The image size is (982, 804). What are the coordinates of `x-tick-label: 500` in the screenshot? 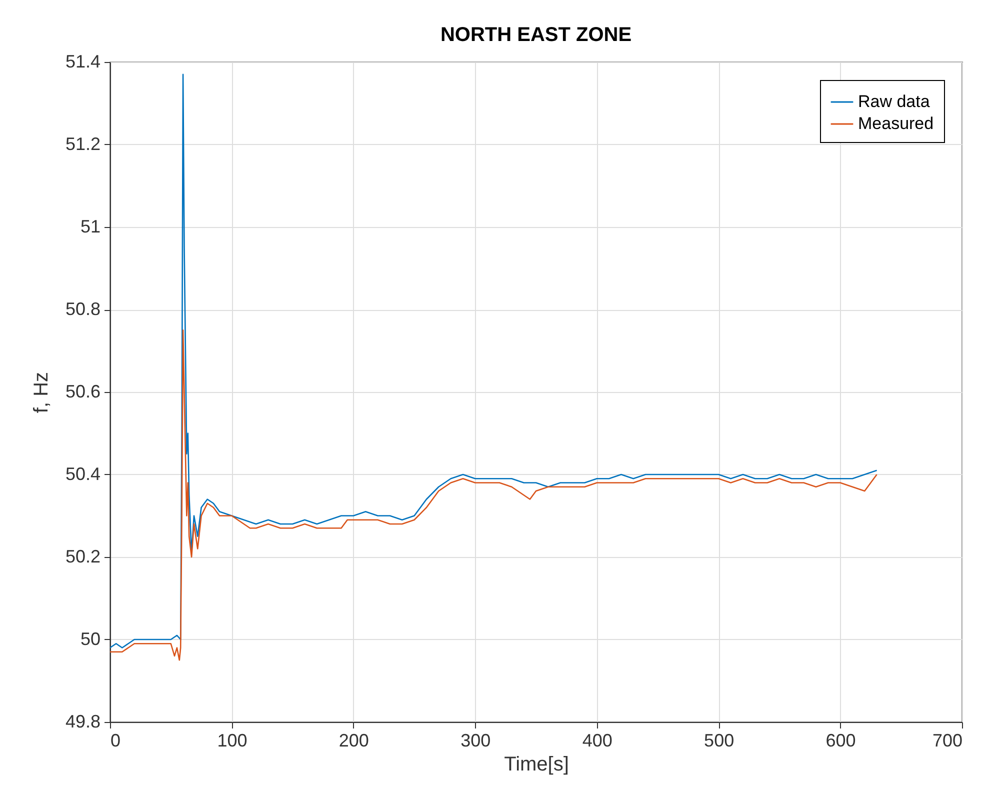 It's located at (719, 740).